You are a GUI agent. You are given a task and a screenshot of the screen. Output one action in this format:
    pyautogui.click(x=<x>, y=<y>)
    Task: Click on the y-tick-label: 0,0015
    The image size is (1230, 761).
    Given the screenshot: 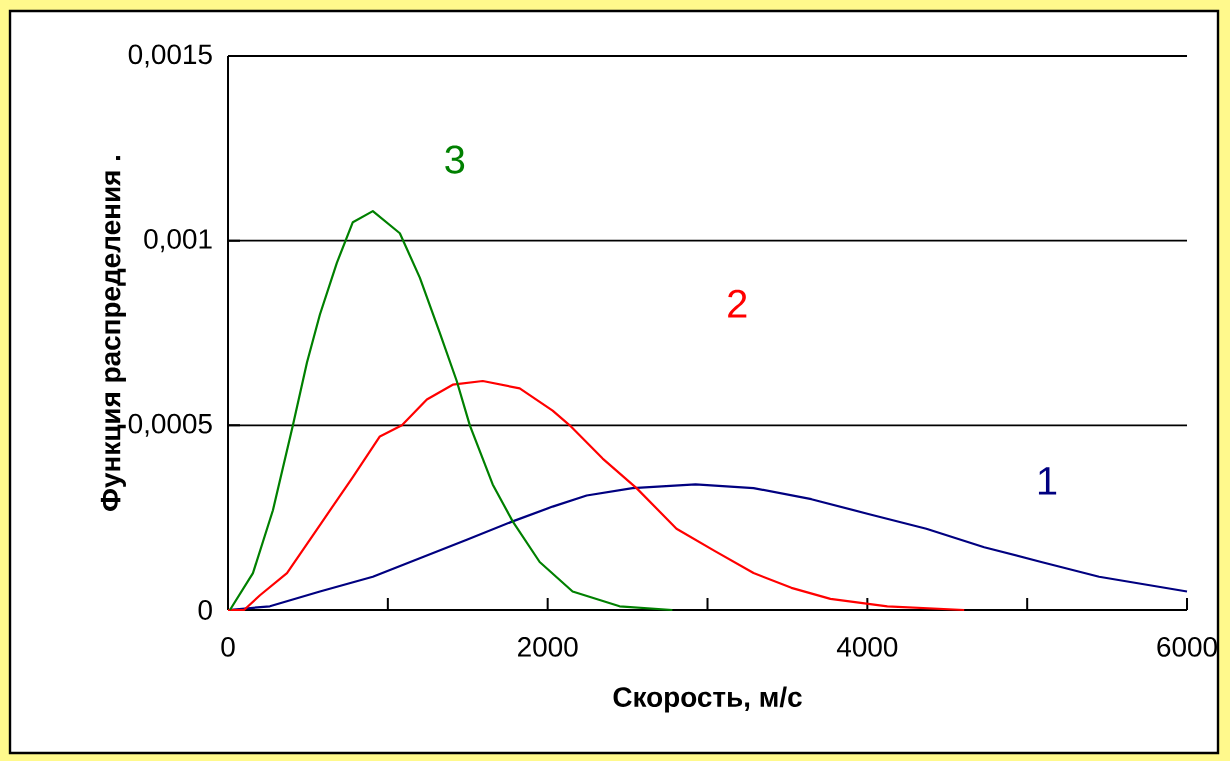 What is the action you would take?
    pyautogui.click(x=170, y=56)
    